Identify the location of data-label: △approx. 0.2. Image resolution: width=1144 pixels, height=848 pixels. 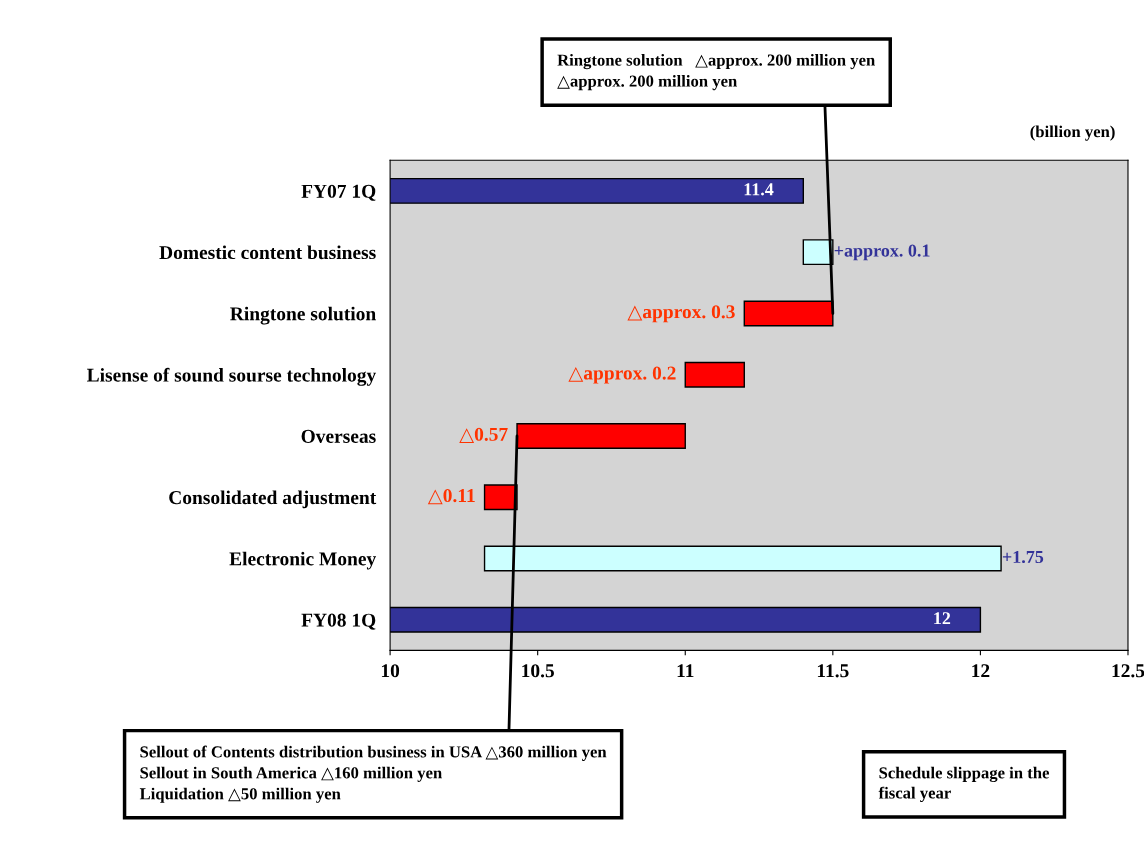
(622, 375).